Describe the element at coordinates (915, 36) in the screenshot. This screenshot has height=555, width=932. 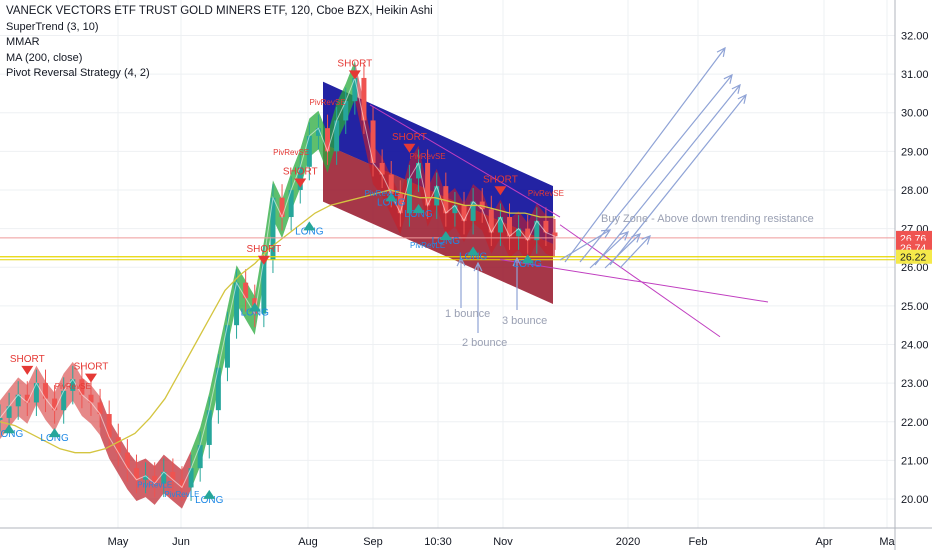
I see `y-tick-label: 32.00` at that location.